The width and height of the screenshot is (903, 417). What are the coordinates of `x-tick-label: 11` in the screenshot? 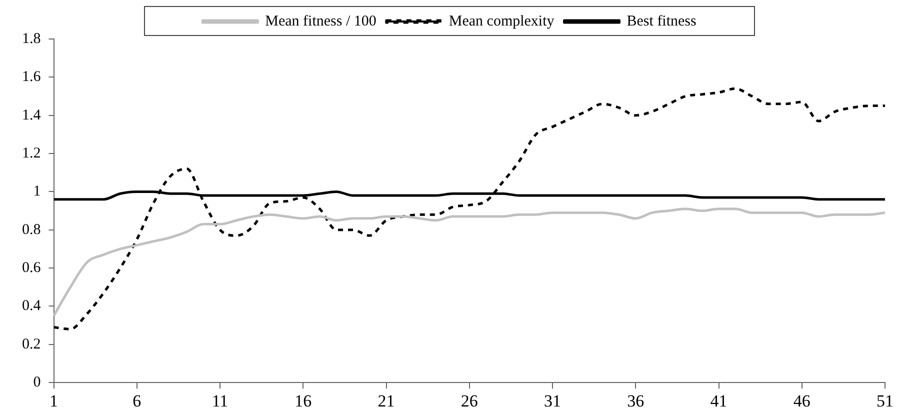 It's located at (220, 400).